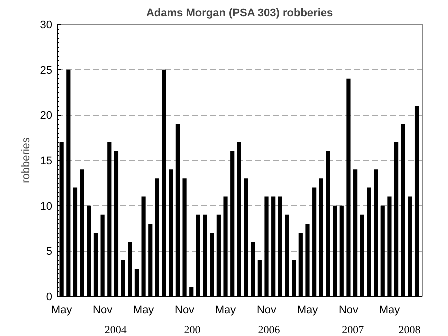  What do you see at coordinates (269, 330) in the screenshot?
I see `text: 2006` at bounding box center [269, 330].